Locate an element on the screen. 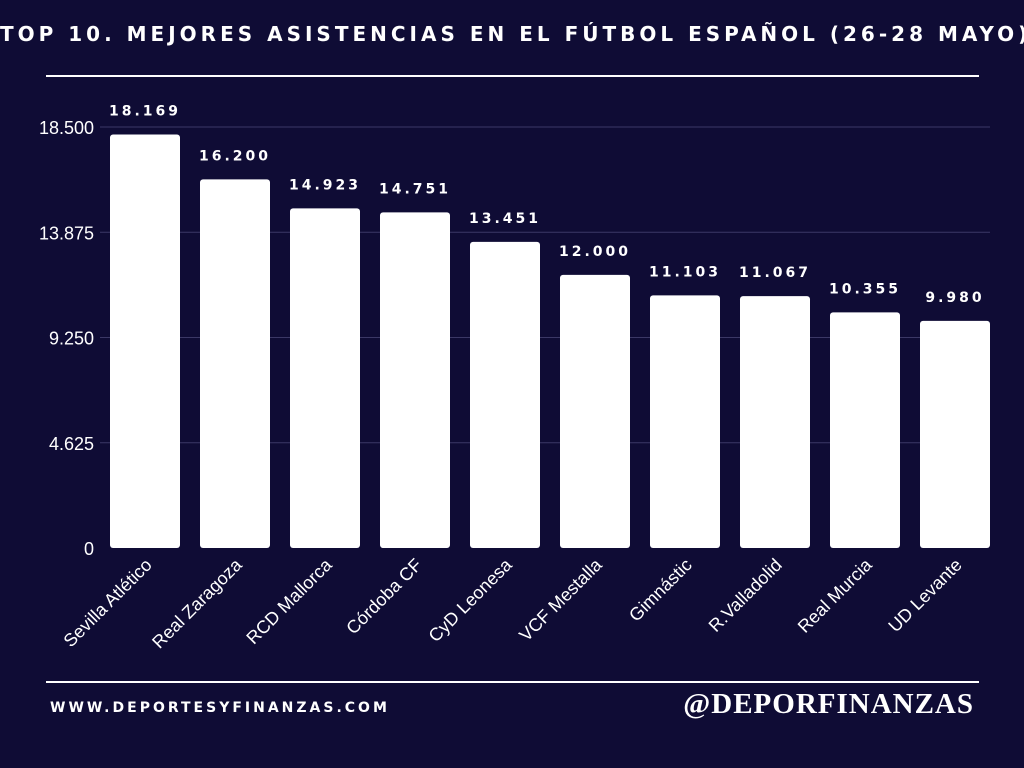  data-label: 16.200 is located at coordinates (235, 156).